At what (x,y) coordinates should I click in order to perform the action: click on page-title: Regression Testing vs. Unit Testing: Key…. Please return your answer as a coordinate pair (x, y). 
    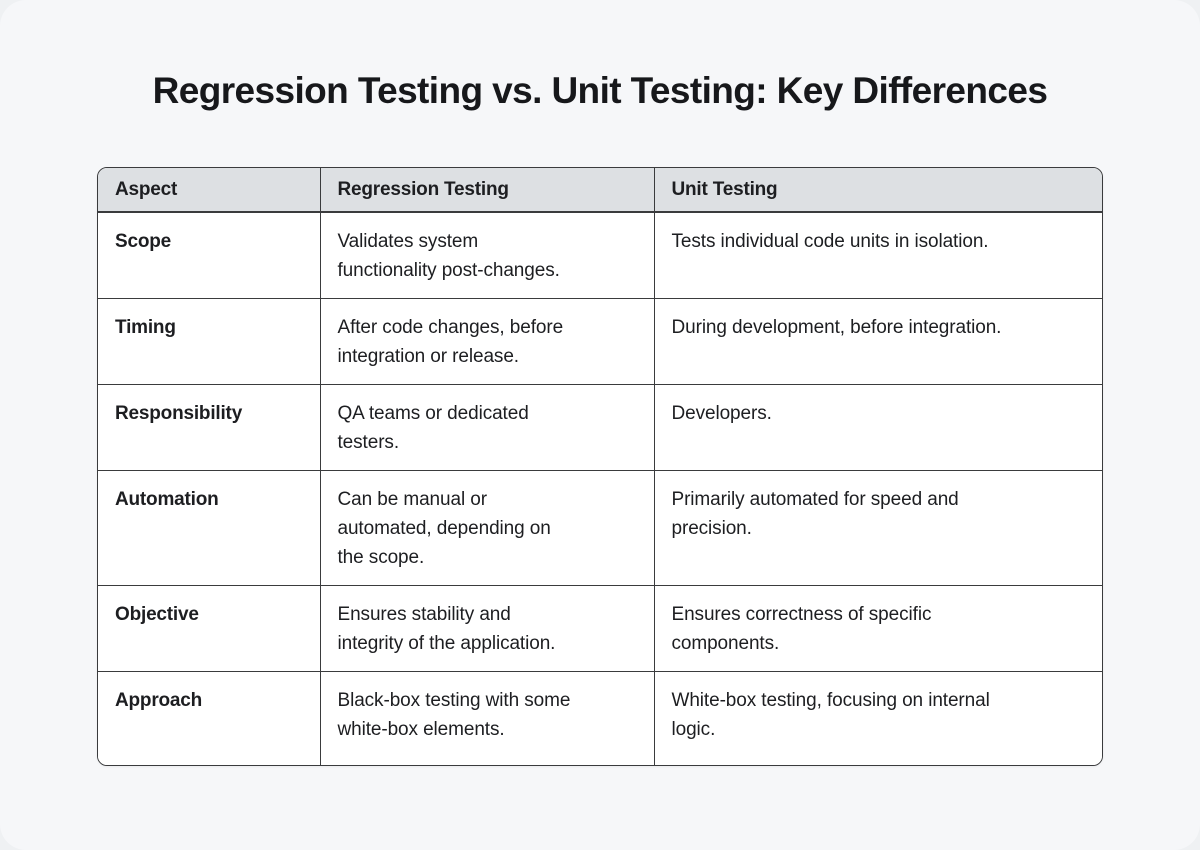
    Looking at the image, I should click on (600, 90).